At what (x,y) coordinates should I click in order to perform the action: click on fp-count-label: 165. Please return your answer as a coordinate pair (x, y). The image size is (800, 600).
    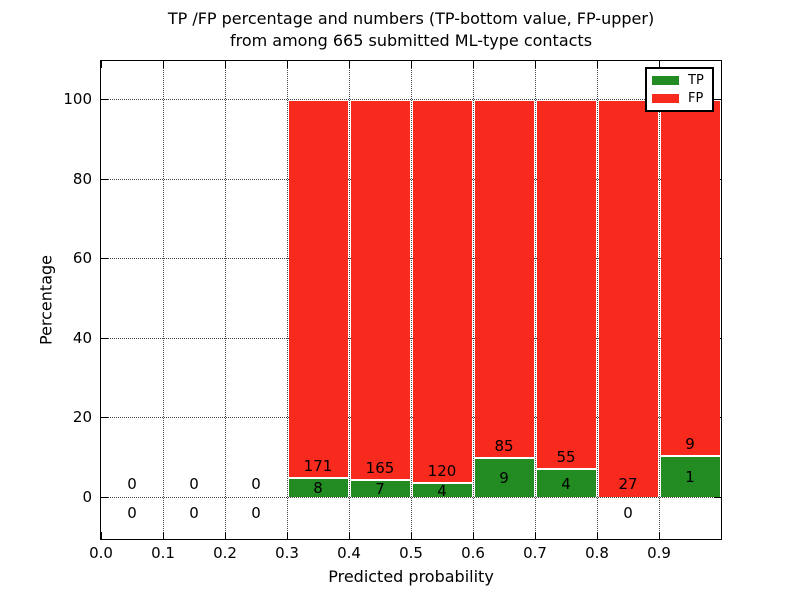
    Looking at the image, I should click on (380, 467).